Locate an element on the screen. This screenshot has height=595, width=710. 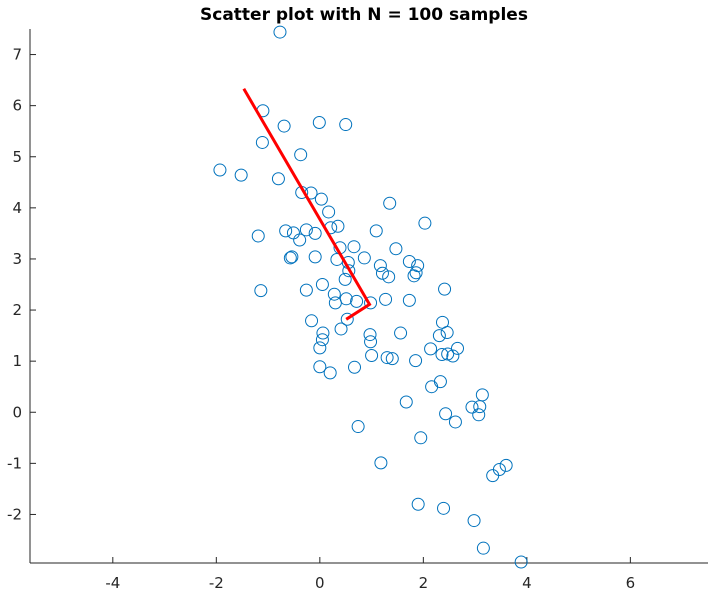
x-tick-label: -4 is located at coordinates (112, 583).